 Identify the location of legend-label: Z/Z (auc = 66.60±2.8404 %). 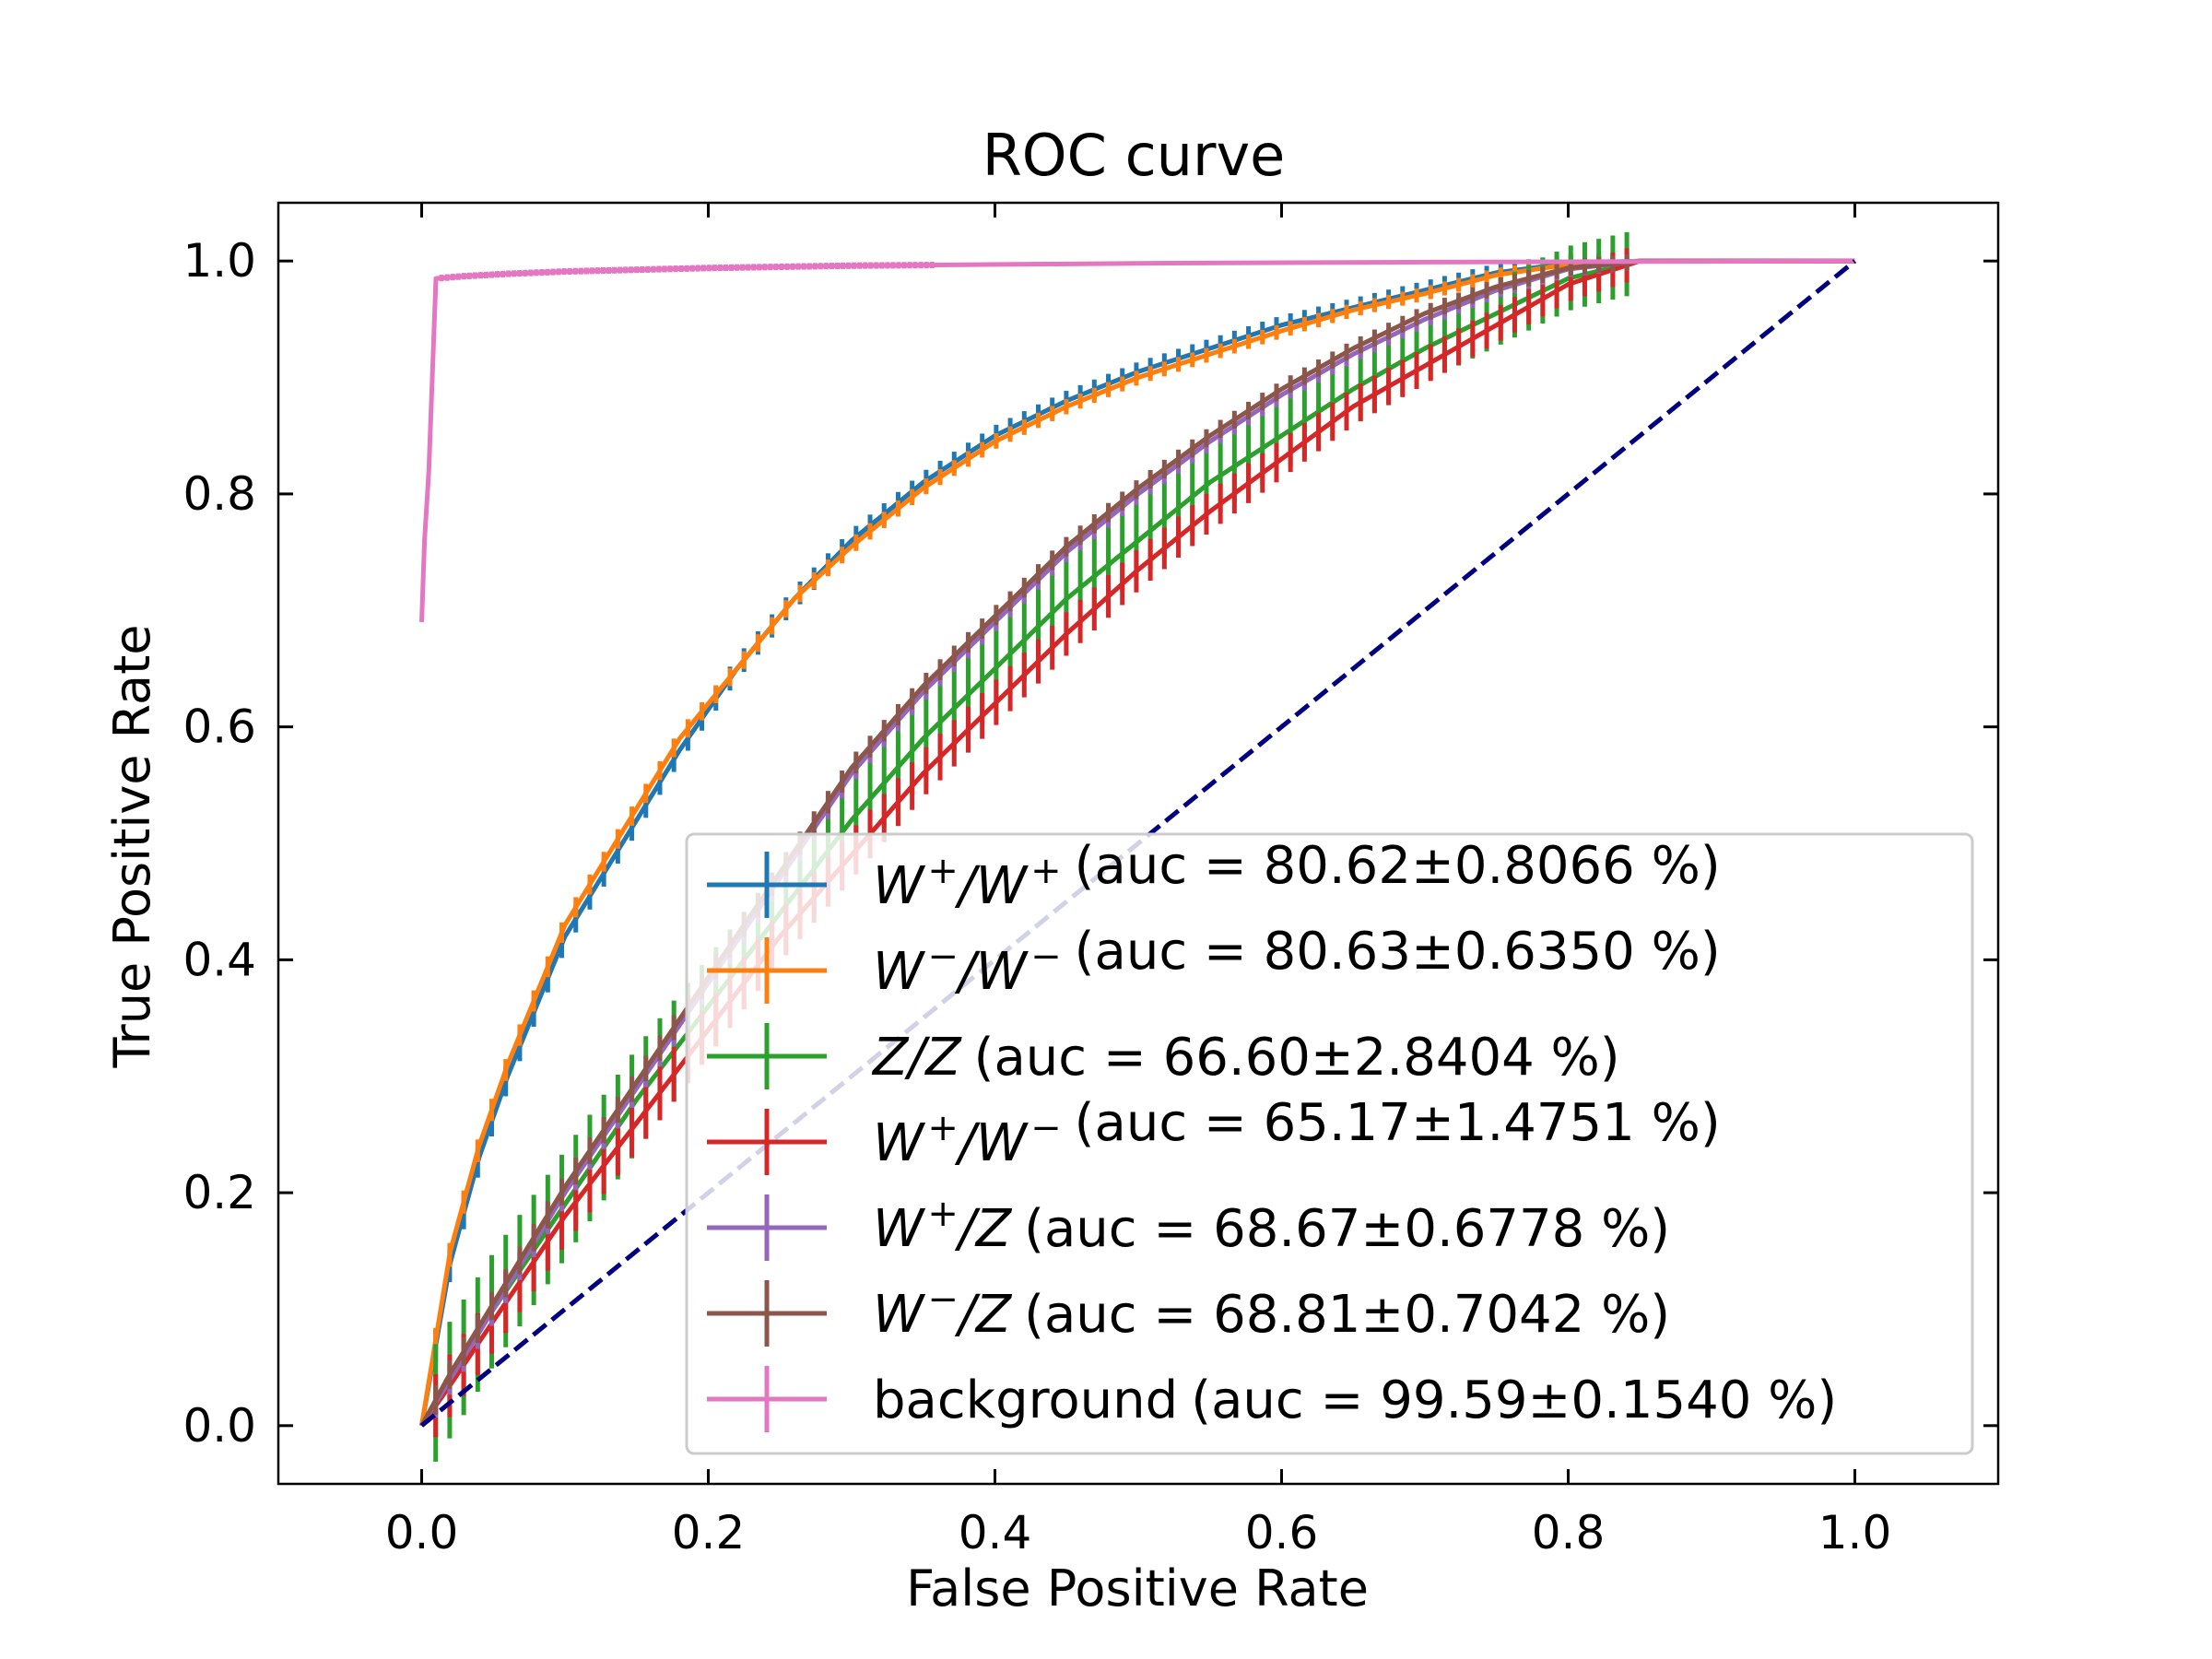
(1245, 1058).